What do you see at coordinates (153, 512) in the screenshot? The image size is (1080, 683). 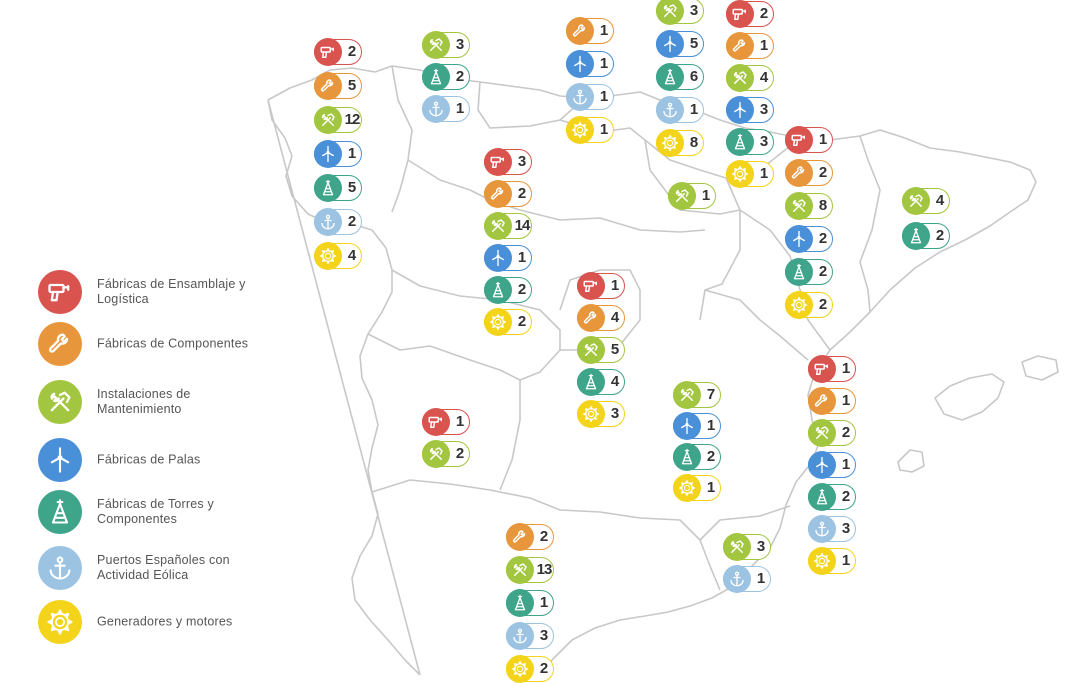 I see `legend-item-torres: Fábricas de Torres y Componentes` at bounding box center [153, 512].